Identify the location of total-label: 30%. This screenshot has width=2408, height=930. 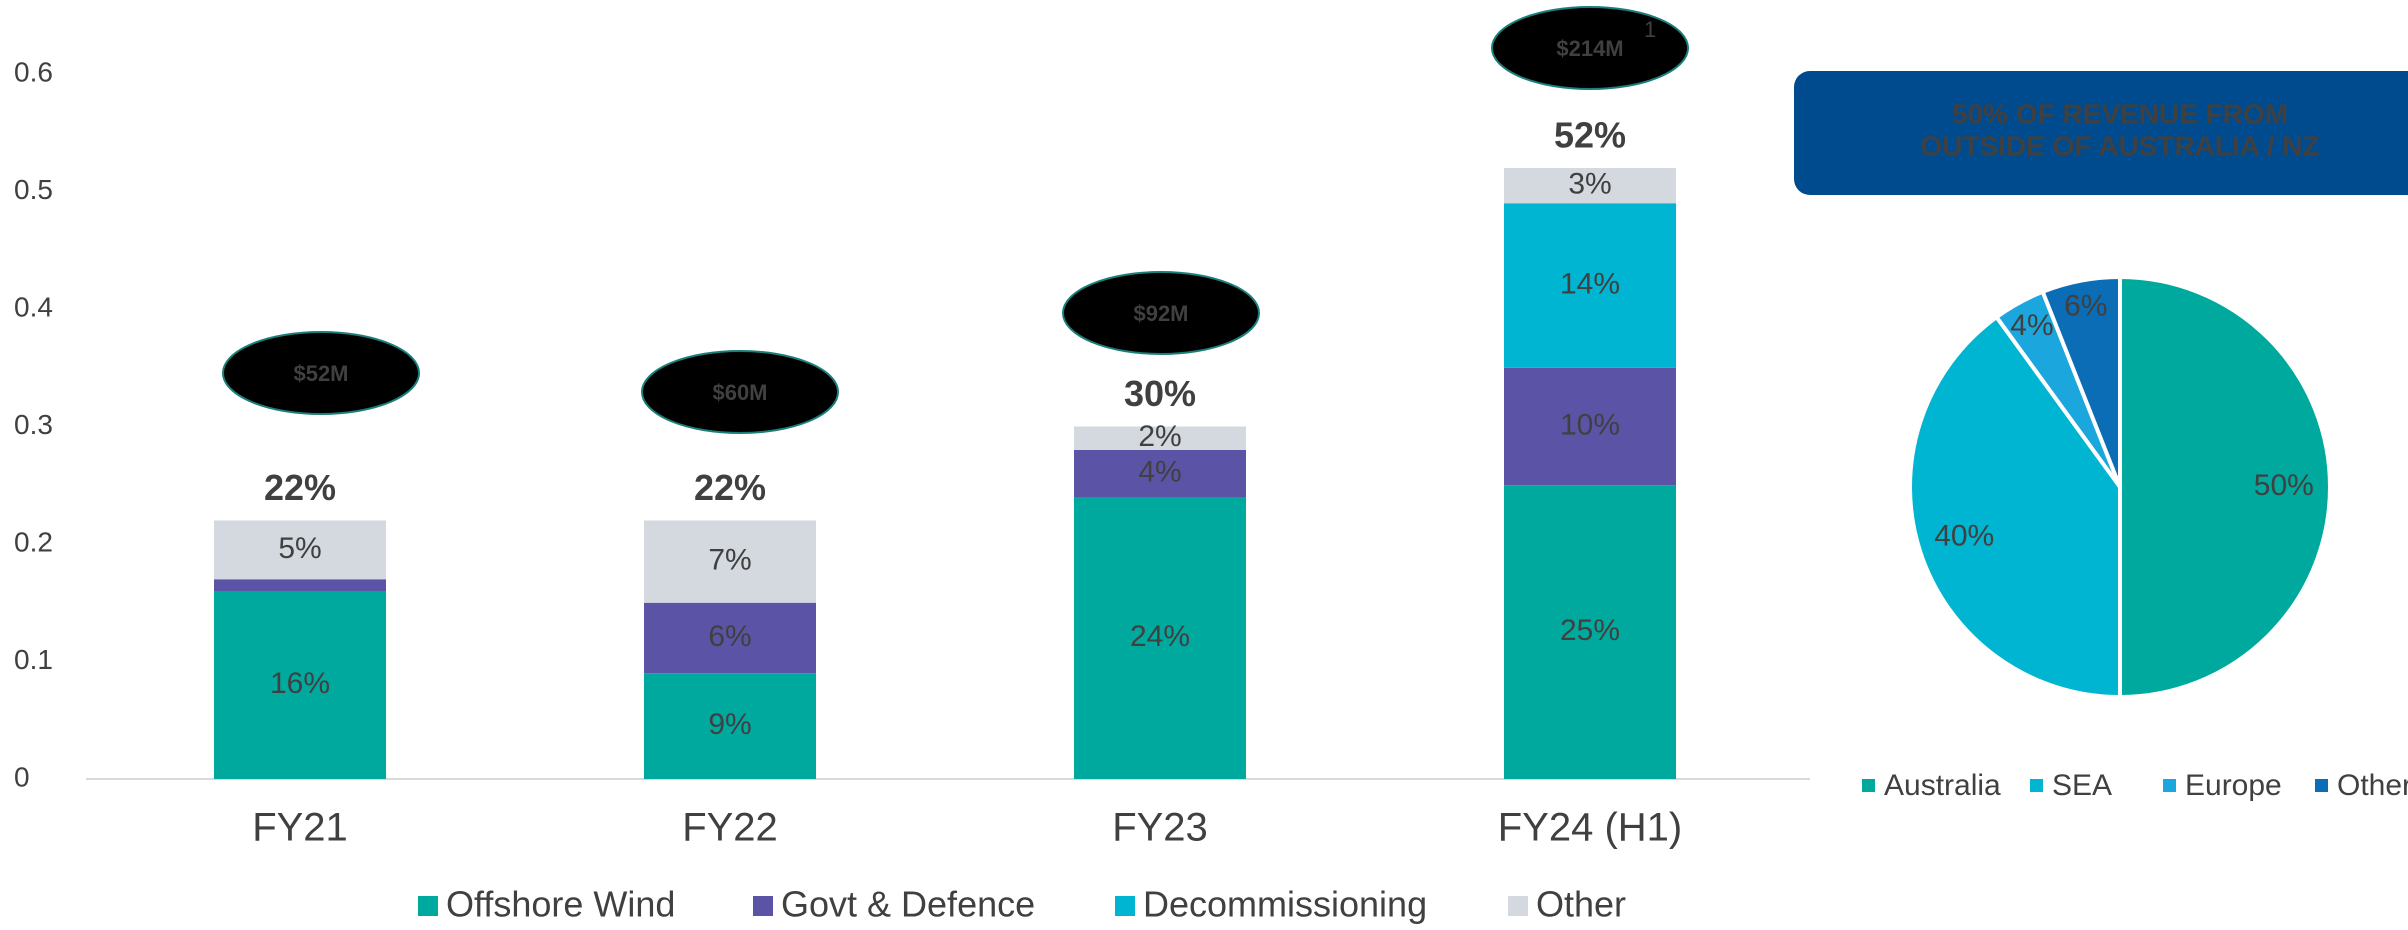
(1160, 393).